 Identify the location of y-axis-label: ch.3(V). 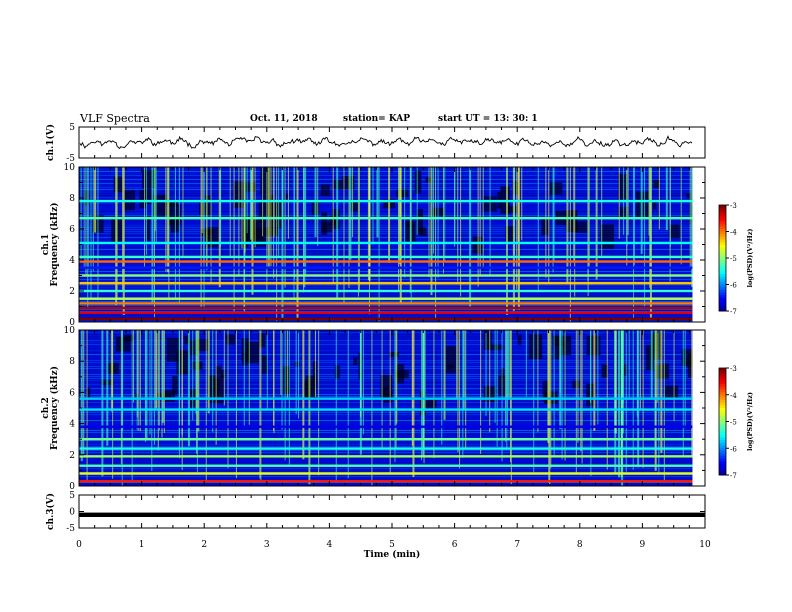
(50, 511).